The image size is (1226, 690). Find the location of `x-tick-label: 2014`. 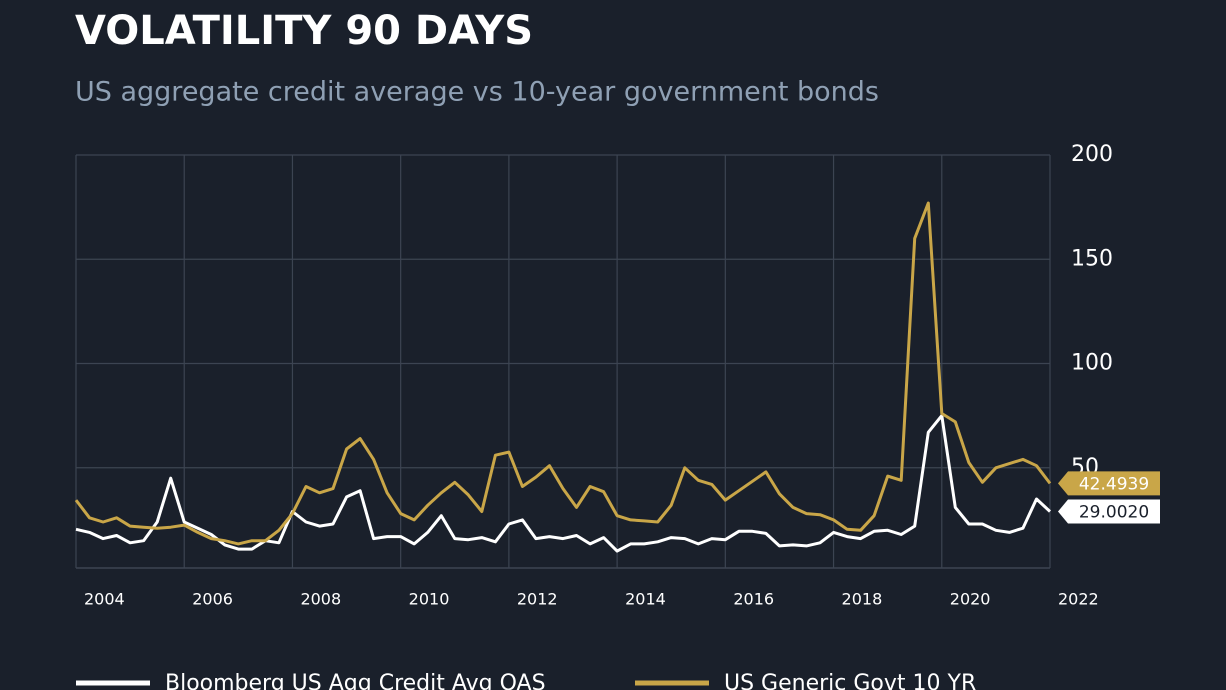

x-tick-label: 2014 is located at coordinates (645, 599).